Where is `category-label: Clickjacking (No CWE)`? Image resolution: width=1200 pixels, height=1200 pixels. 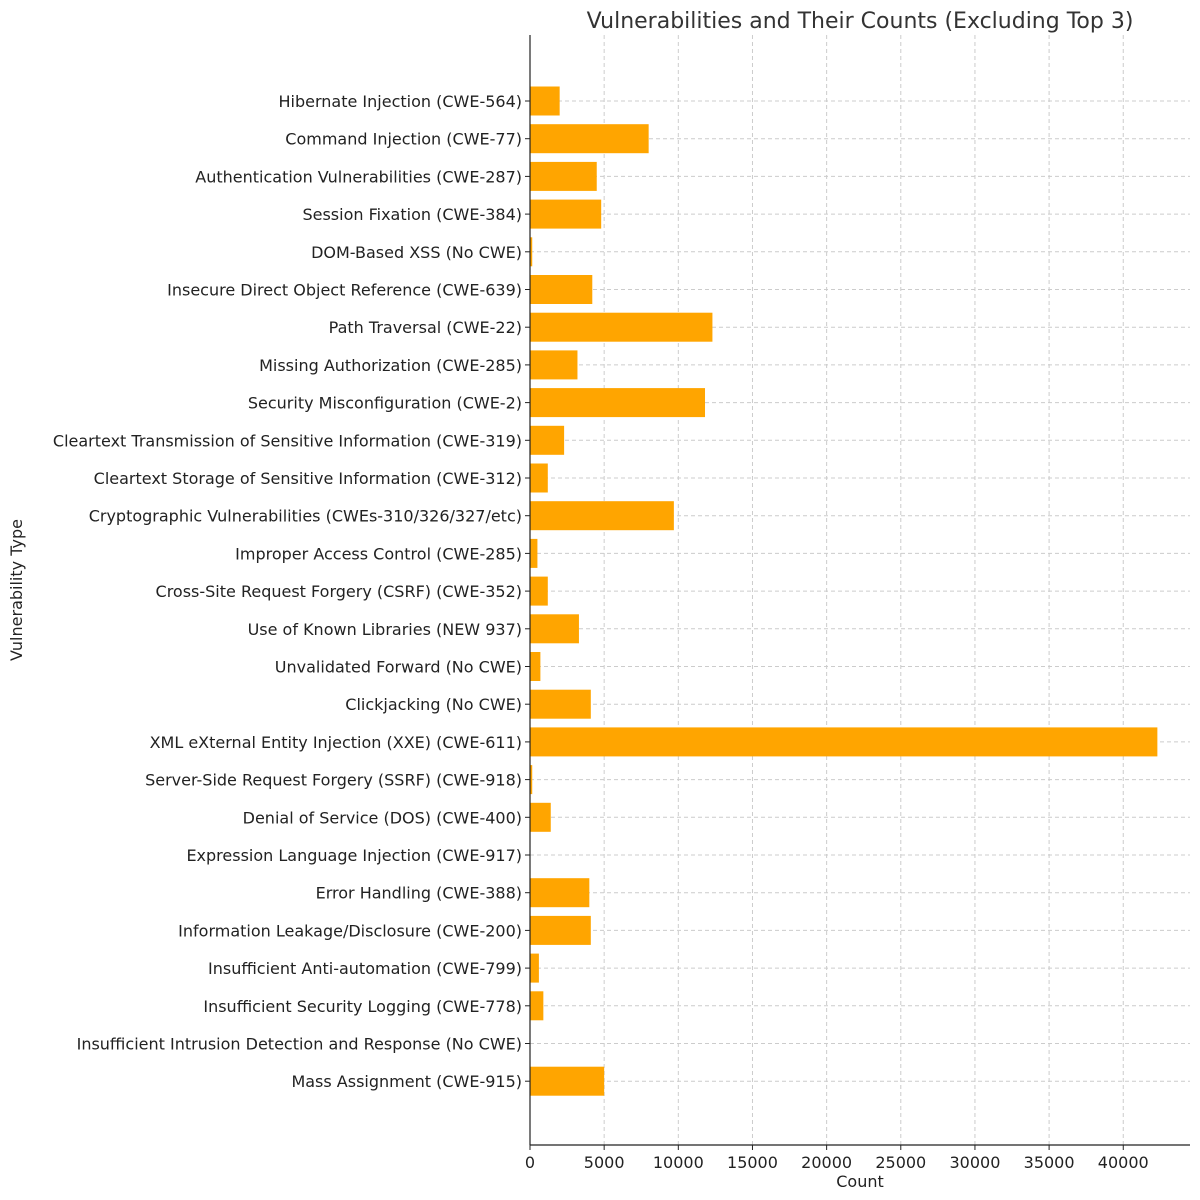
category-label: Clickjacking (No CWE) is located at coordinates (433, 704).